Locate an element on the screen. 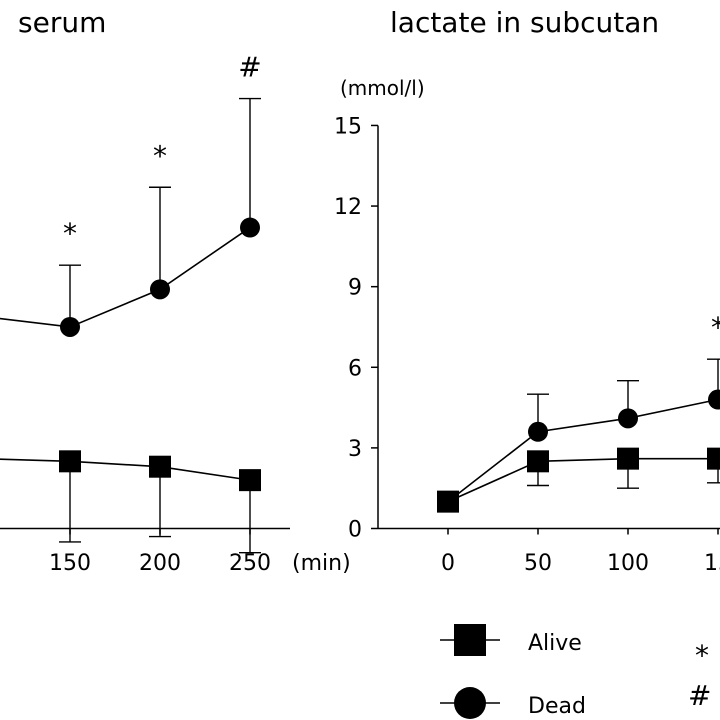  right-x-tick-label: 50 is located at coordinates (538, 563).